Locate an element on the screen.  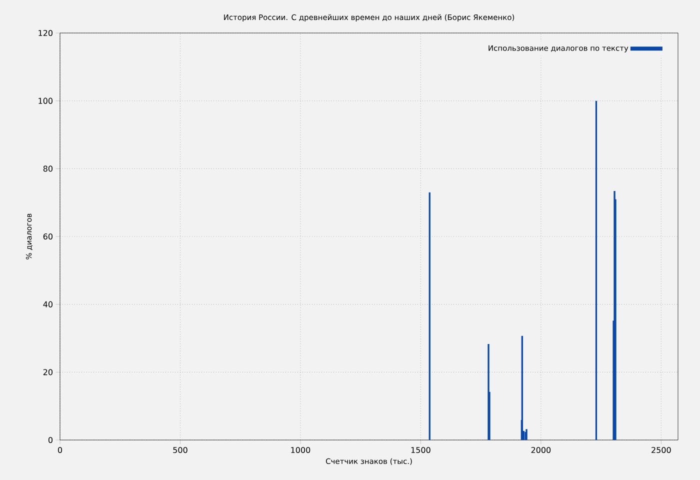
x-tick-label: 1000 is located at coordinates (300, 450).